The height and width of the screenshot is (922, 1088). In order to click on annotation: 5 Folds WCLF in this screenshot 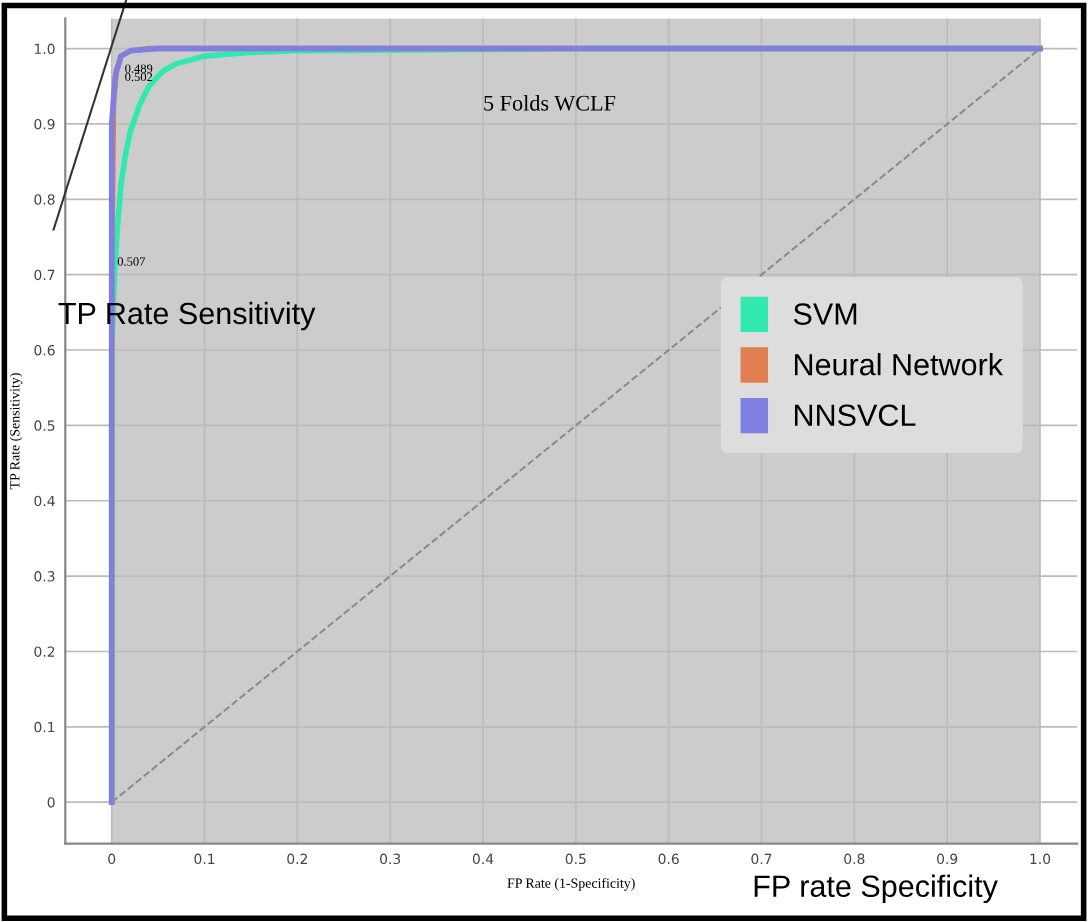, I will do `click(550, 103)`.